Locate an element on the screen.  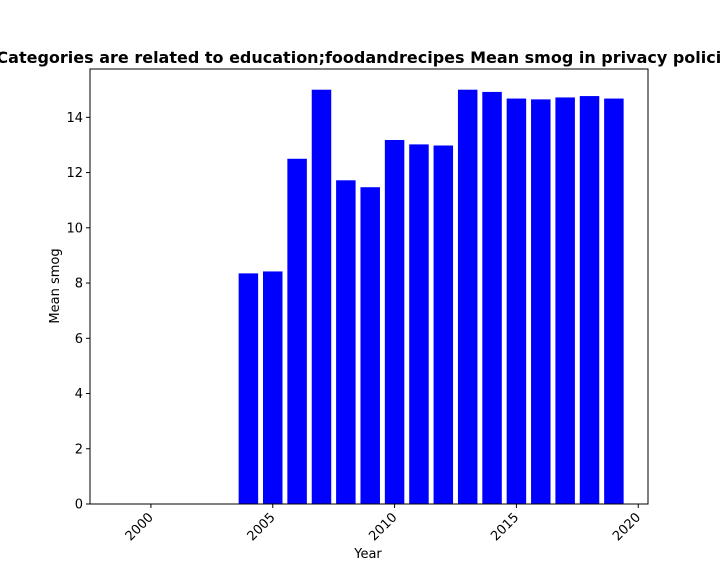
y-axis-label: Mean smog is located at coordinates (55, 285).